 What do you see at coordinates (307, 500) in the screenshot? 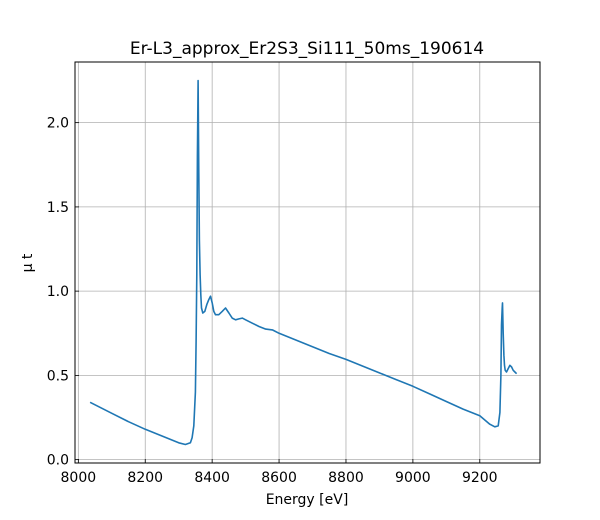
I see `x-axis-title: Energy [eV]` at bounding box center [307, 500].